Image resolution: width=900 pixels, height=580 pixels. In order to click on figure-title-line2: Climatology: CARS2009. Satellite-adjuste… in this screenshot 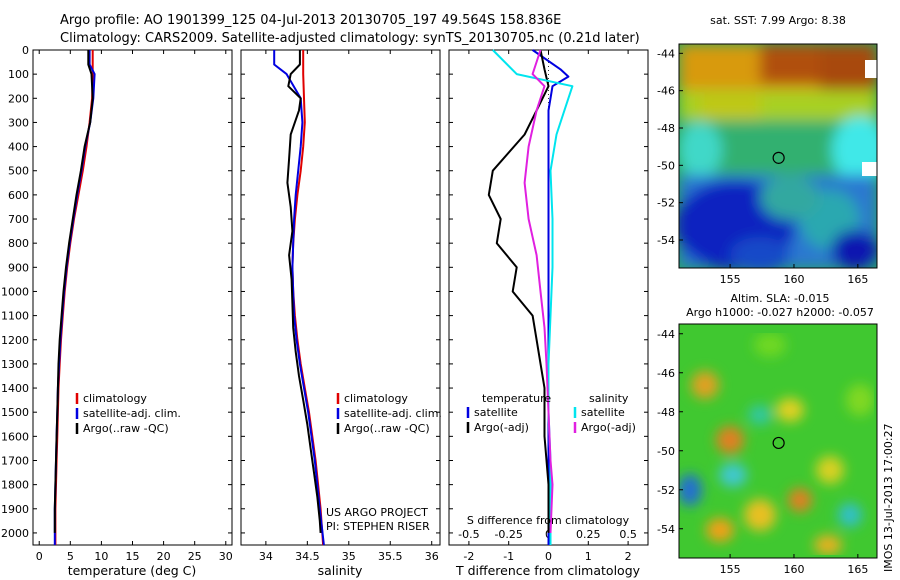, I will do `click(350, 38)`.